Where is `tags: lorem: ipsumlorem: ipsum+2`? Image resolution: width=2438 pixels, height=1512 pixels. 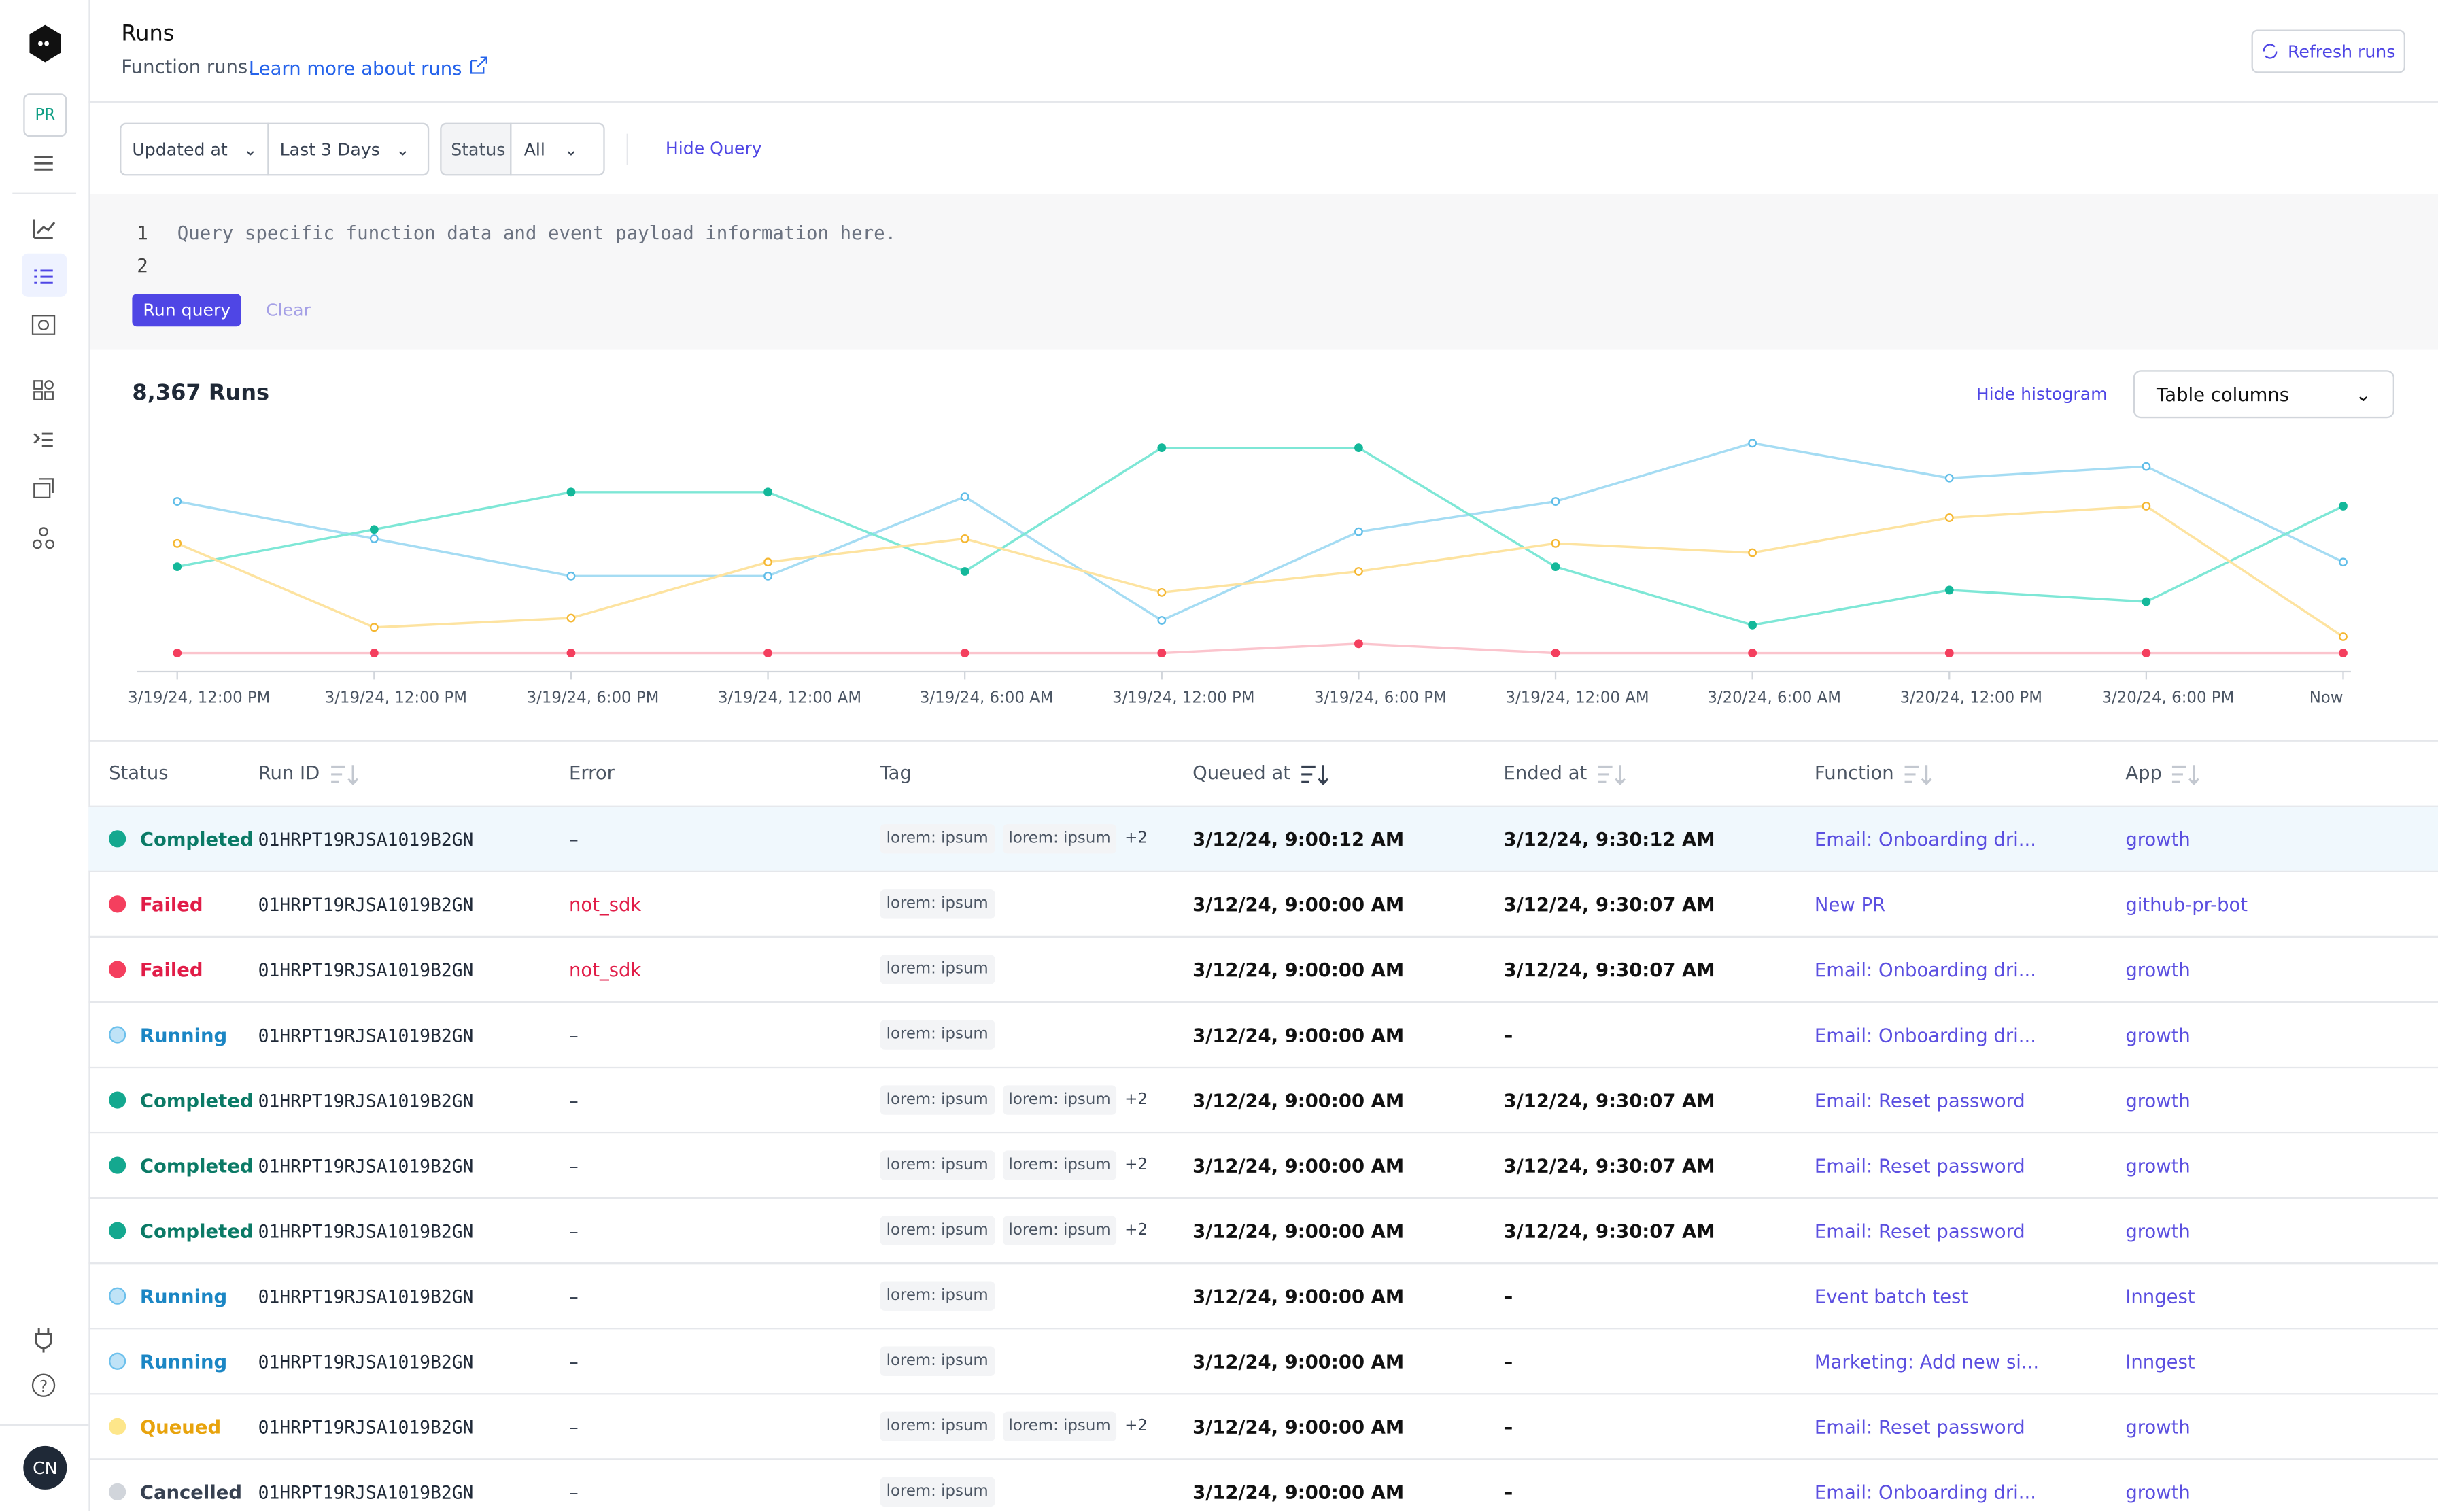
tags: lorem: ipsumlorem: ipsum+2 is located at coordinates (1014, 839).